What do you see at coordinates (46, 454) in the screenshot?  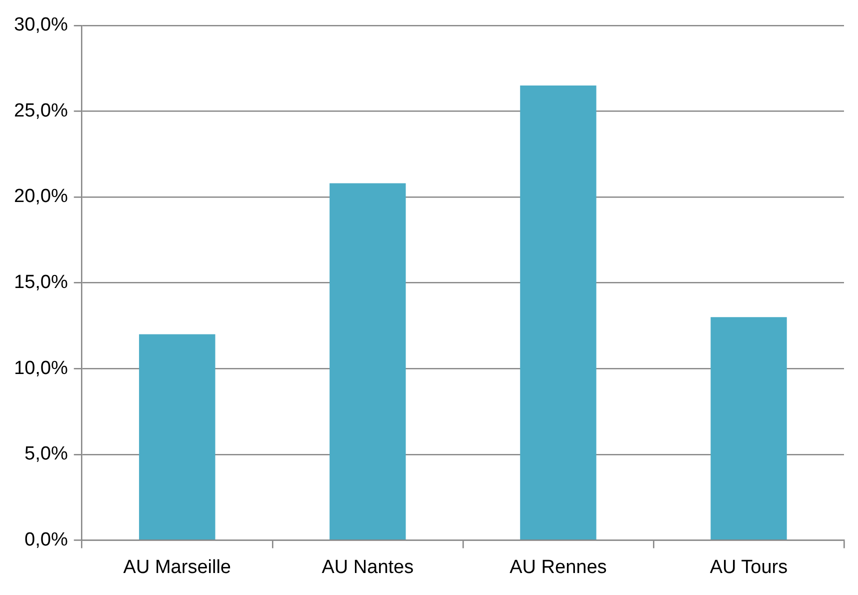 I see `y-tick-label: 5,0%` at bounding box center [46, 454].